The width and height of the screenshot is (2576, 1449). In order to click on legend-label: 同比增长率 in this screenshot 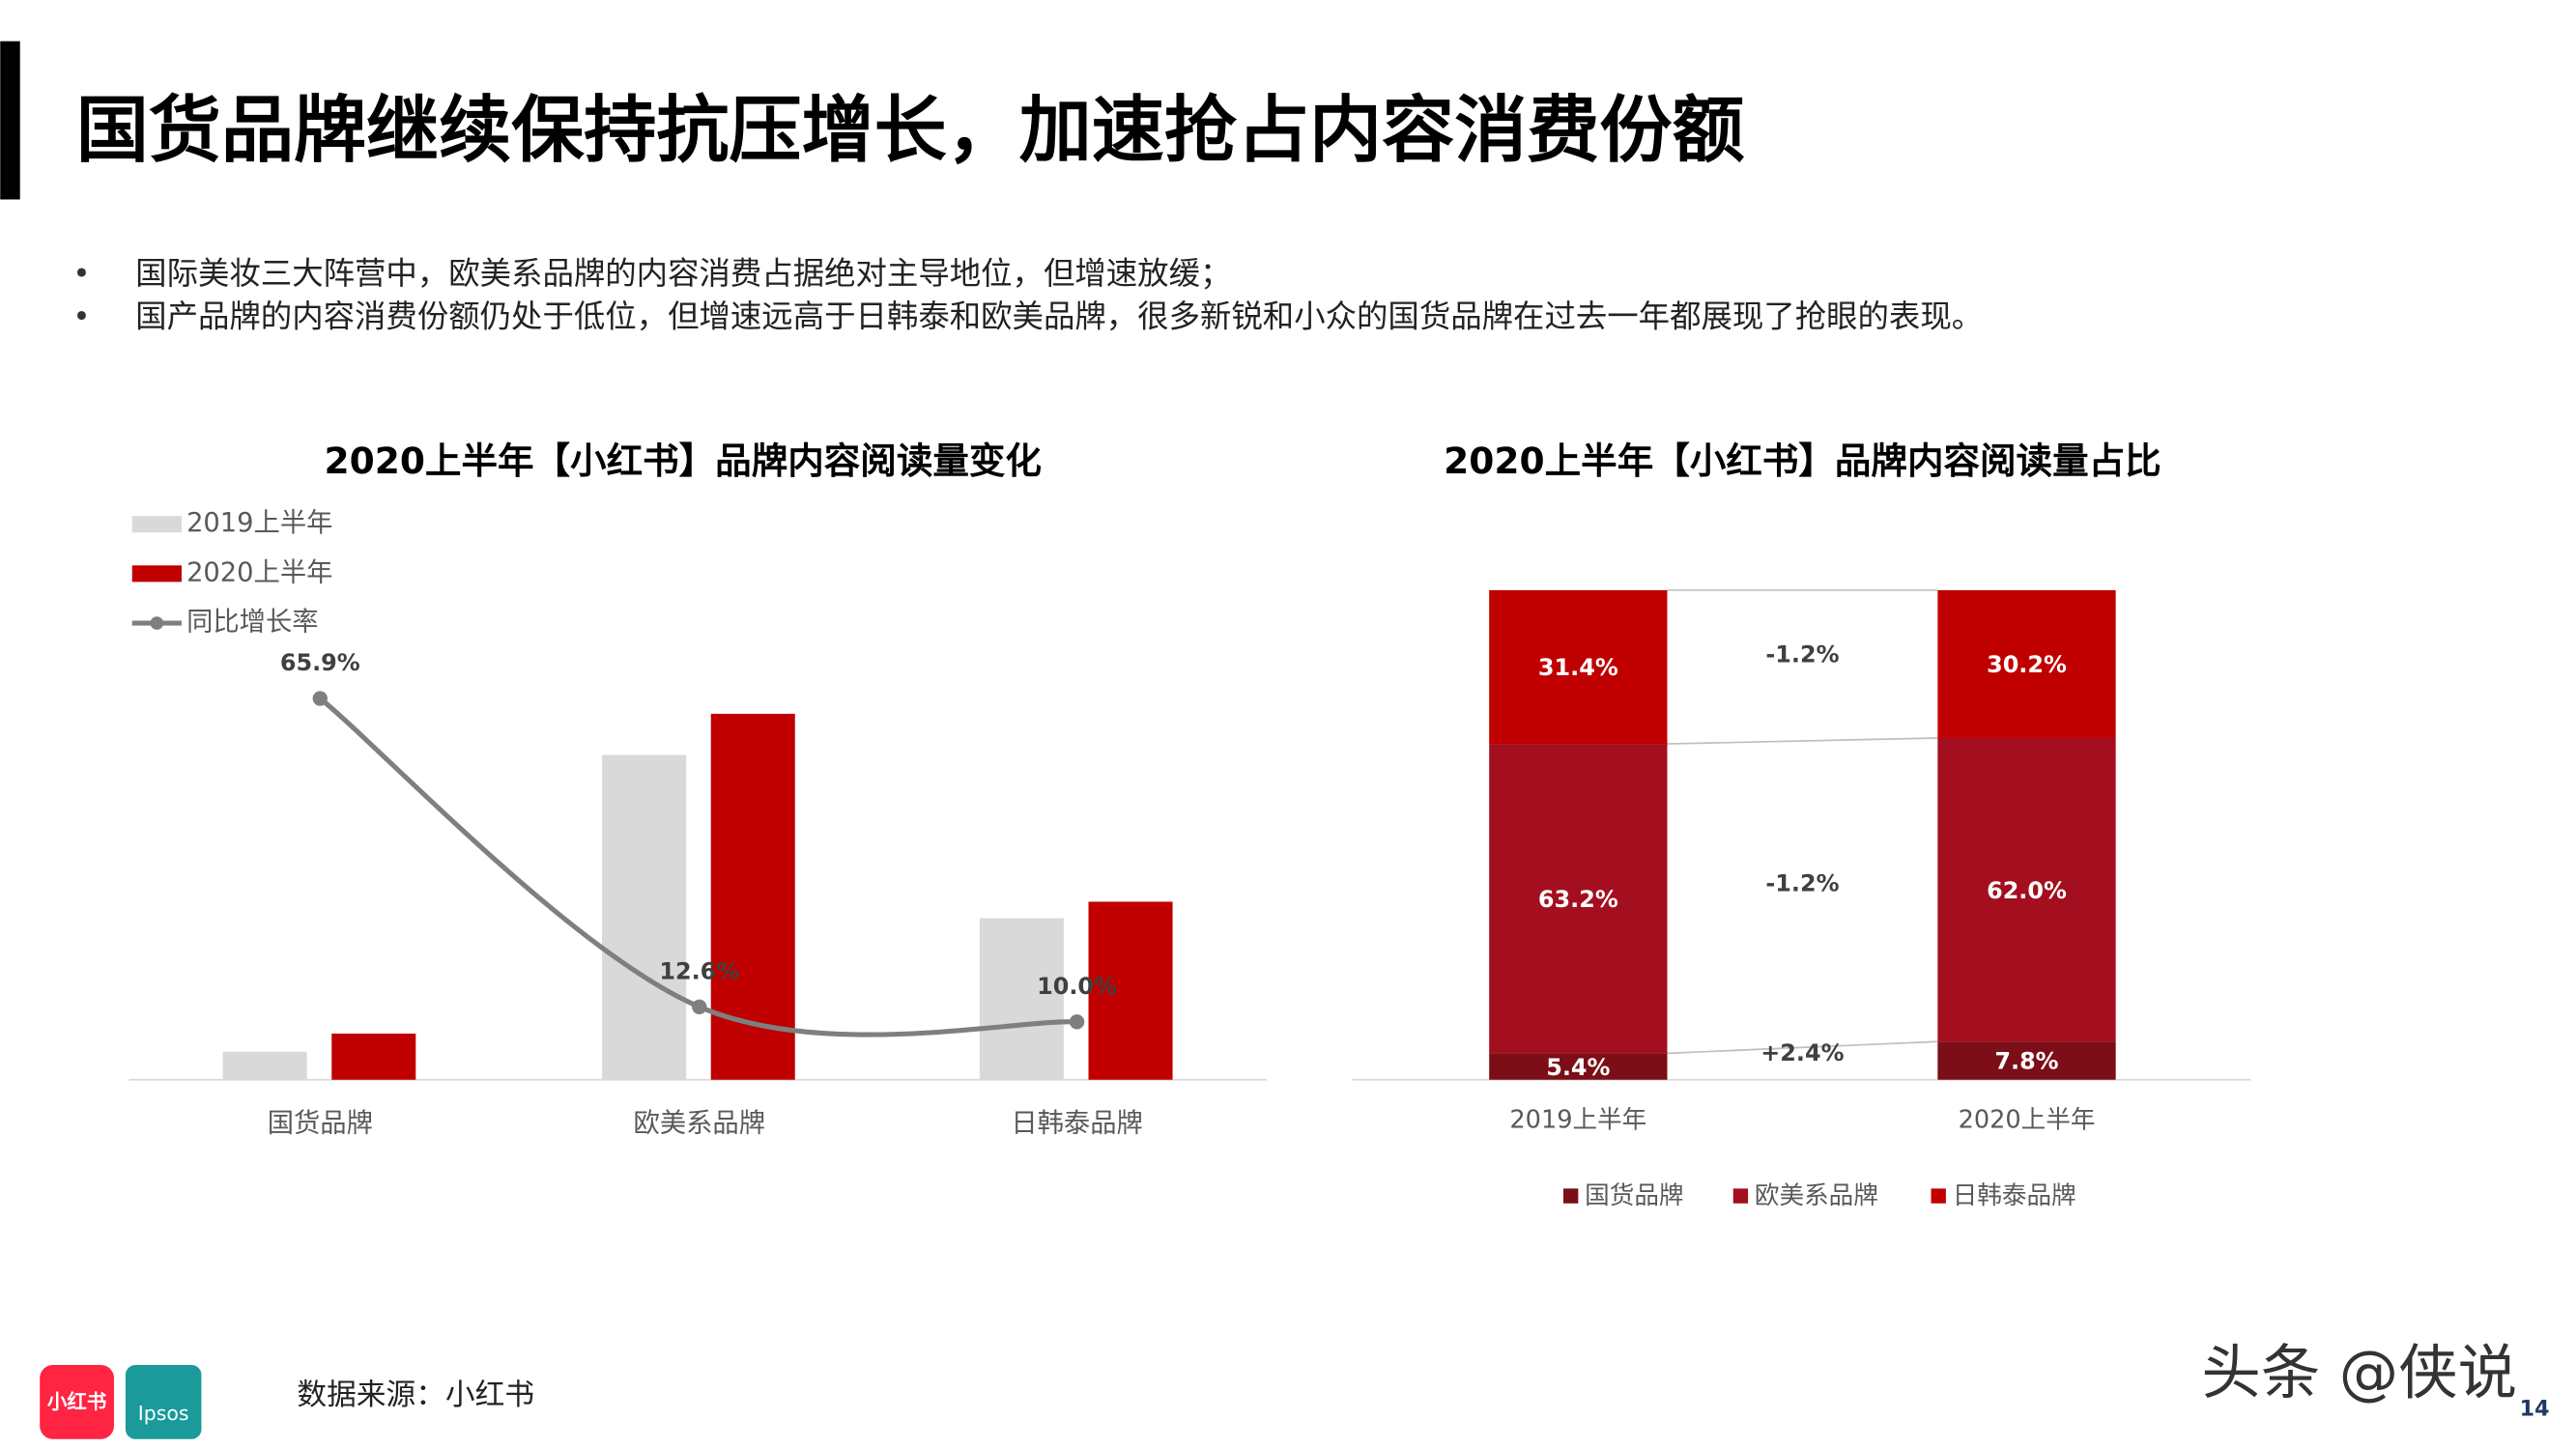, I will do `click(252, 623)`.